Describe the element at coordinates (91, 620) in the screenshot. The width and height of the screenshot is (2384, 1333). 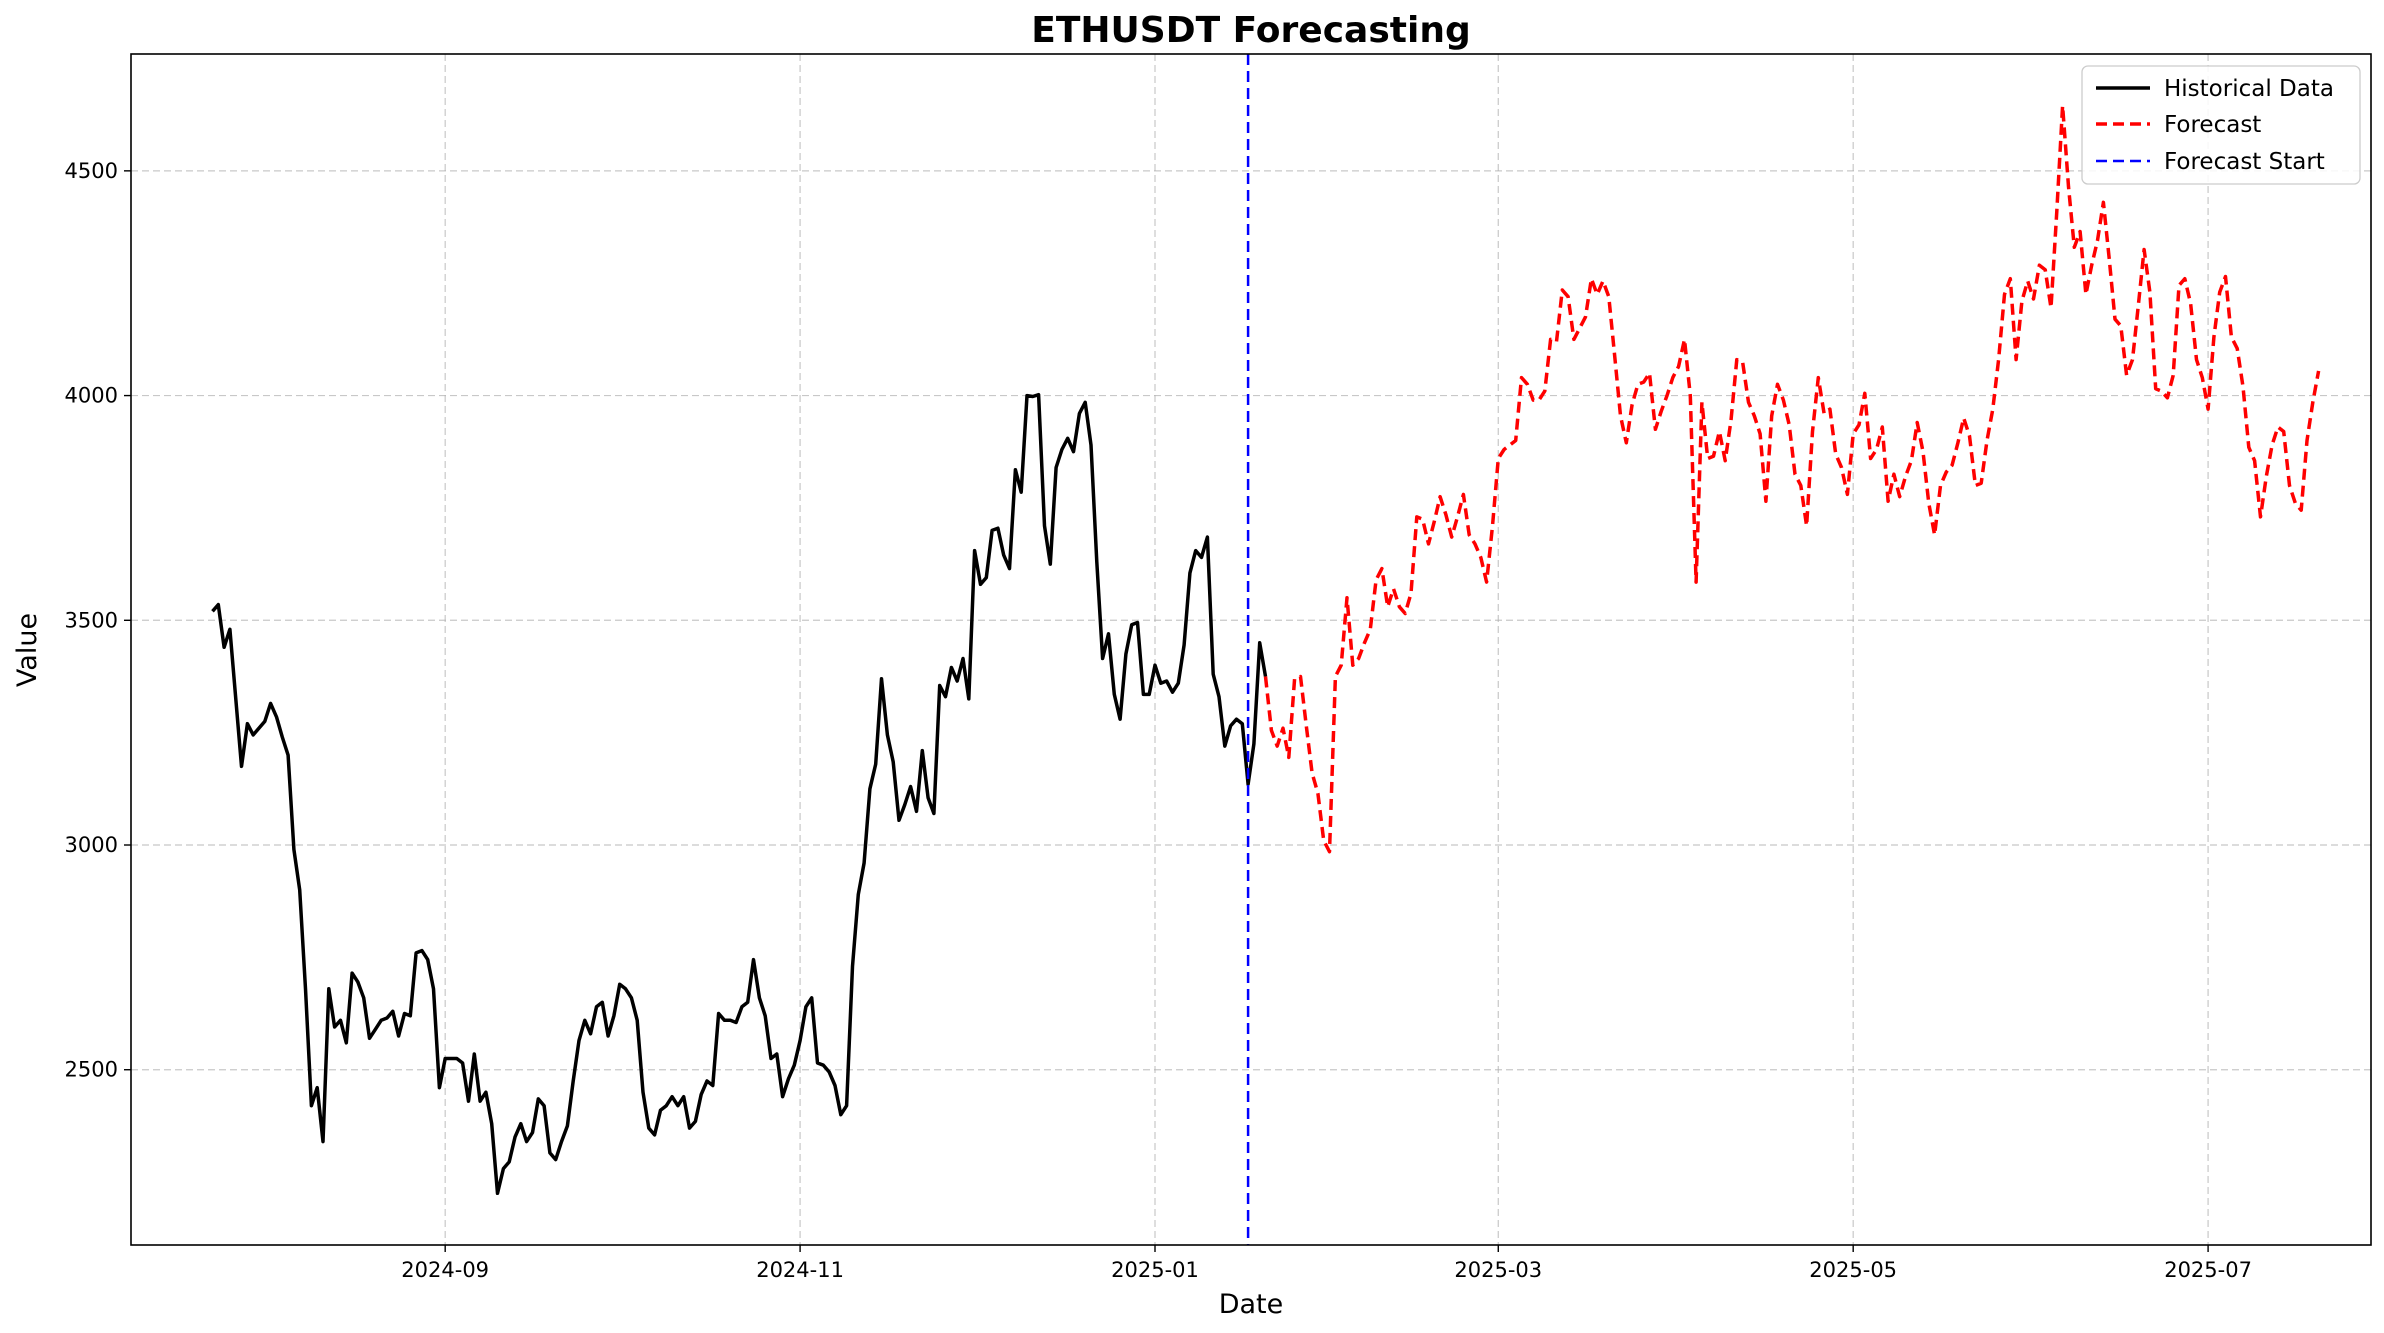
I see `y-tick-label: 3500` at that location.